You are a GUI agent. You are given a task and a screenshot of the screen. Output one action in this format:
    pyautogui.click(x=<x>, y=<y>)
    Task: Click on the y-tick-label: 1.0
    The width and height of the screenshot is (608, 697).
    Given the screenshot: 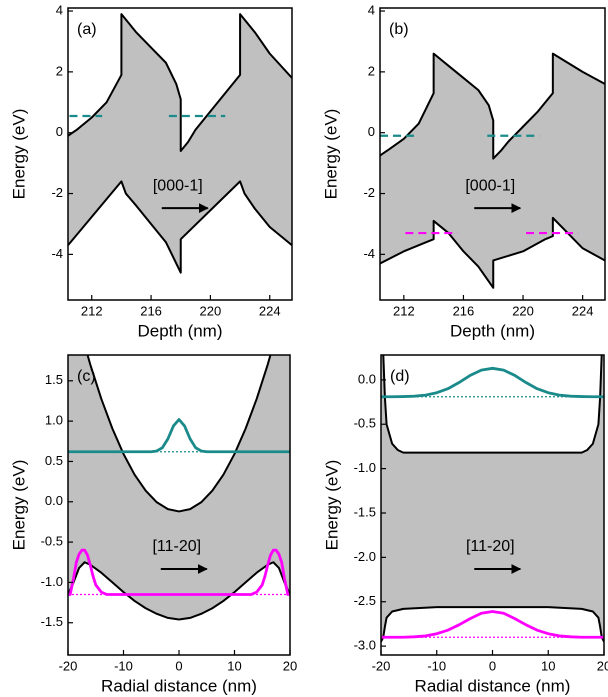 What is the action you would take?
    pyautogui.click(x=54, y=420)
    